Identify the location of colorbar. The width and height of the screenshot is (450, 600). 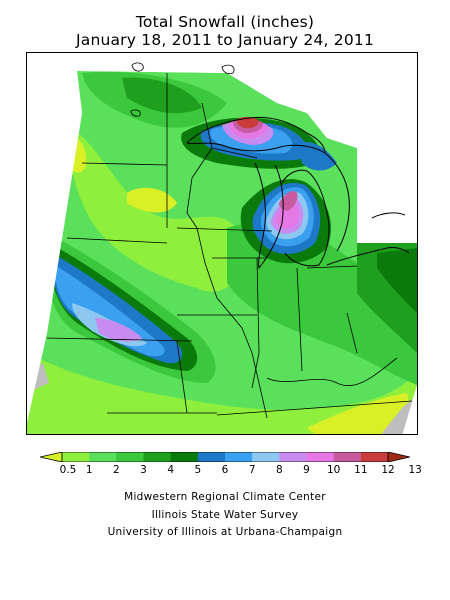
(225, 457).